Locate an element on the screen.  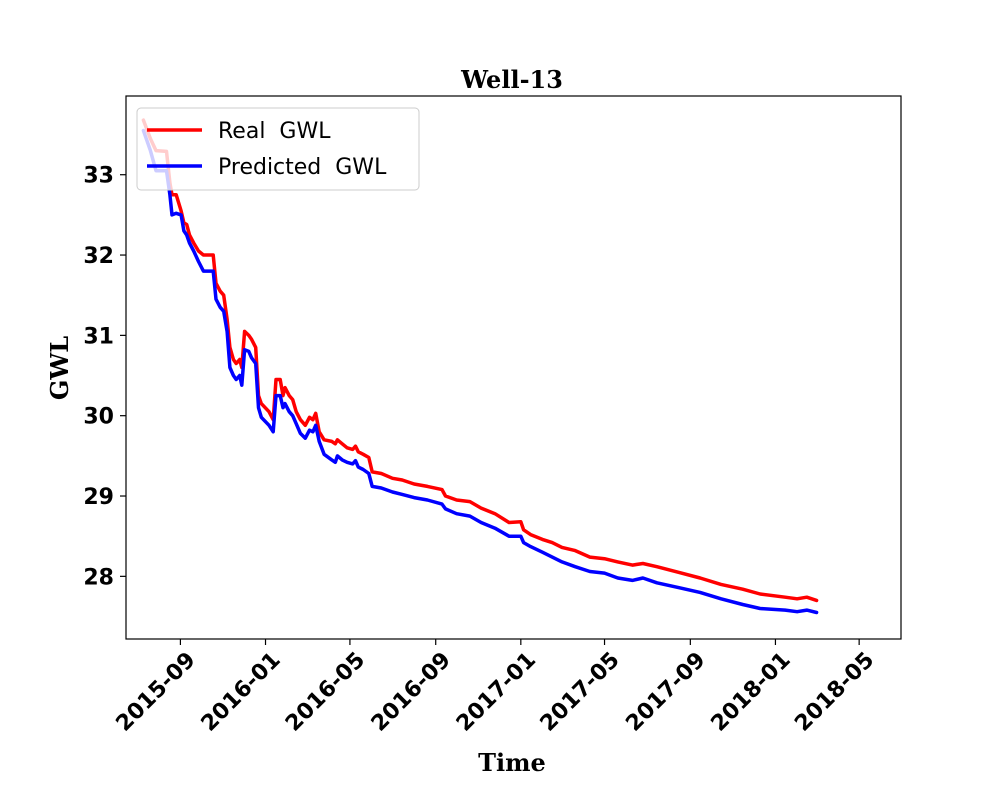
legend-box is located at coordinates (278, 149).